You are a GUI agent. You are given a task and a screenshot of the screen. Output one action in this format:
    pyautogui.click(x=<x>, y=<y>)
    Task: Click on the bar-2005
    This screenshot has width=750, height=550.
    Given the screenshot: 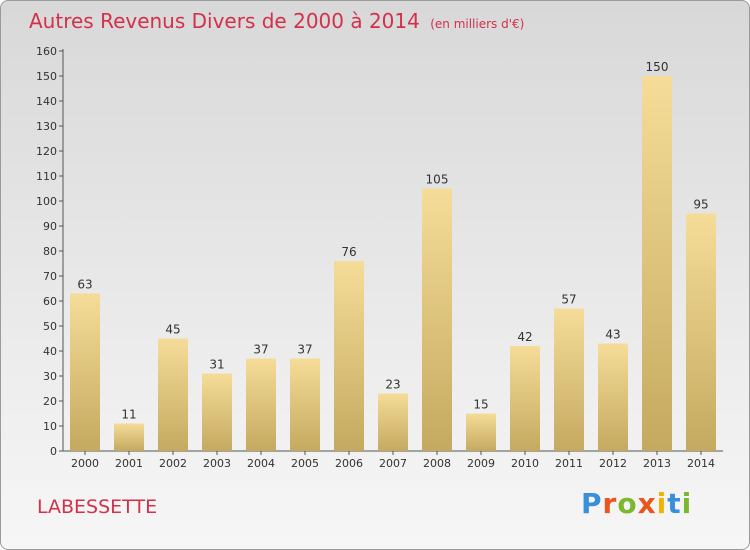 What is the action you would take?
    pyautogui.click(x=305, y=404)
    